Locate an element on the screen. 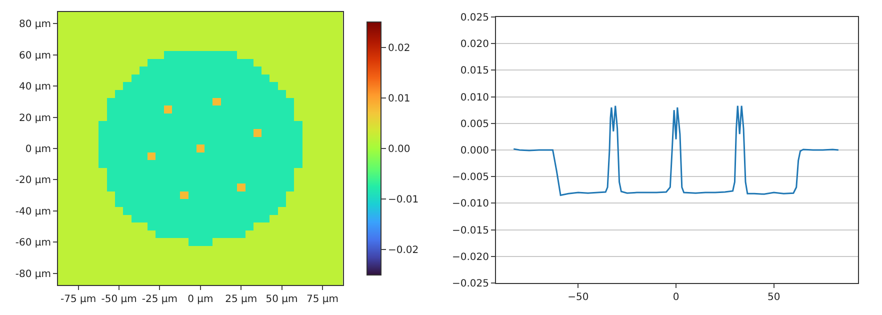  y-tick-label: 0.025 is located at coordinates (474, 18).